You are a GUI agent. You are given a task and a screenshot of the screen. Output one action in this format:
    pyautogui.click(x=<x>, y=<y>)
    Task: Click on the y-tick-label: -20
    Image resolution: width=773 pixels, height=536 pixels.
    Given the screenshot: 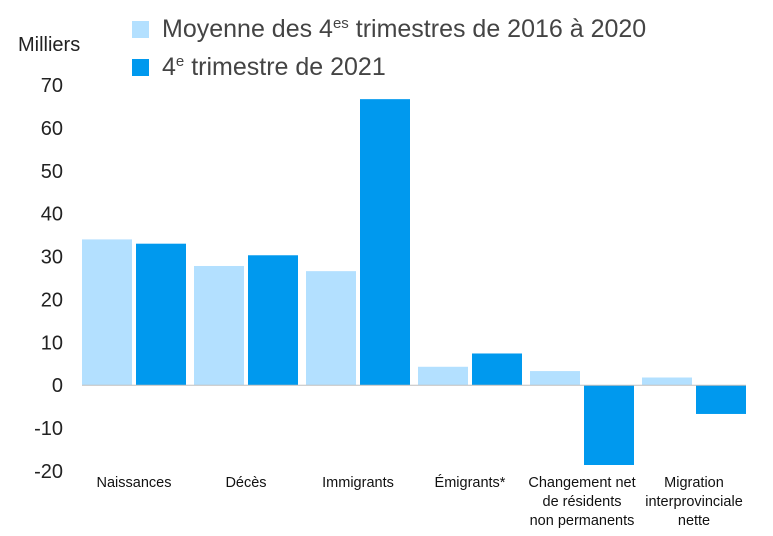 What is the action you would take?
    pyautogui.click(x=48, y=472)
    